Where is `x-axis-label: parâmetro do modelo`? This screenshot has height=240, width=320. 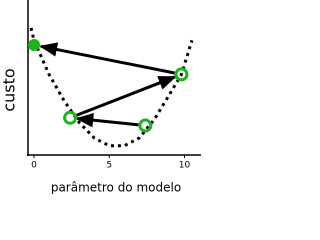
x-axis-label: parâmetro do modelo is located at coordinates (116, 188).